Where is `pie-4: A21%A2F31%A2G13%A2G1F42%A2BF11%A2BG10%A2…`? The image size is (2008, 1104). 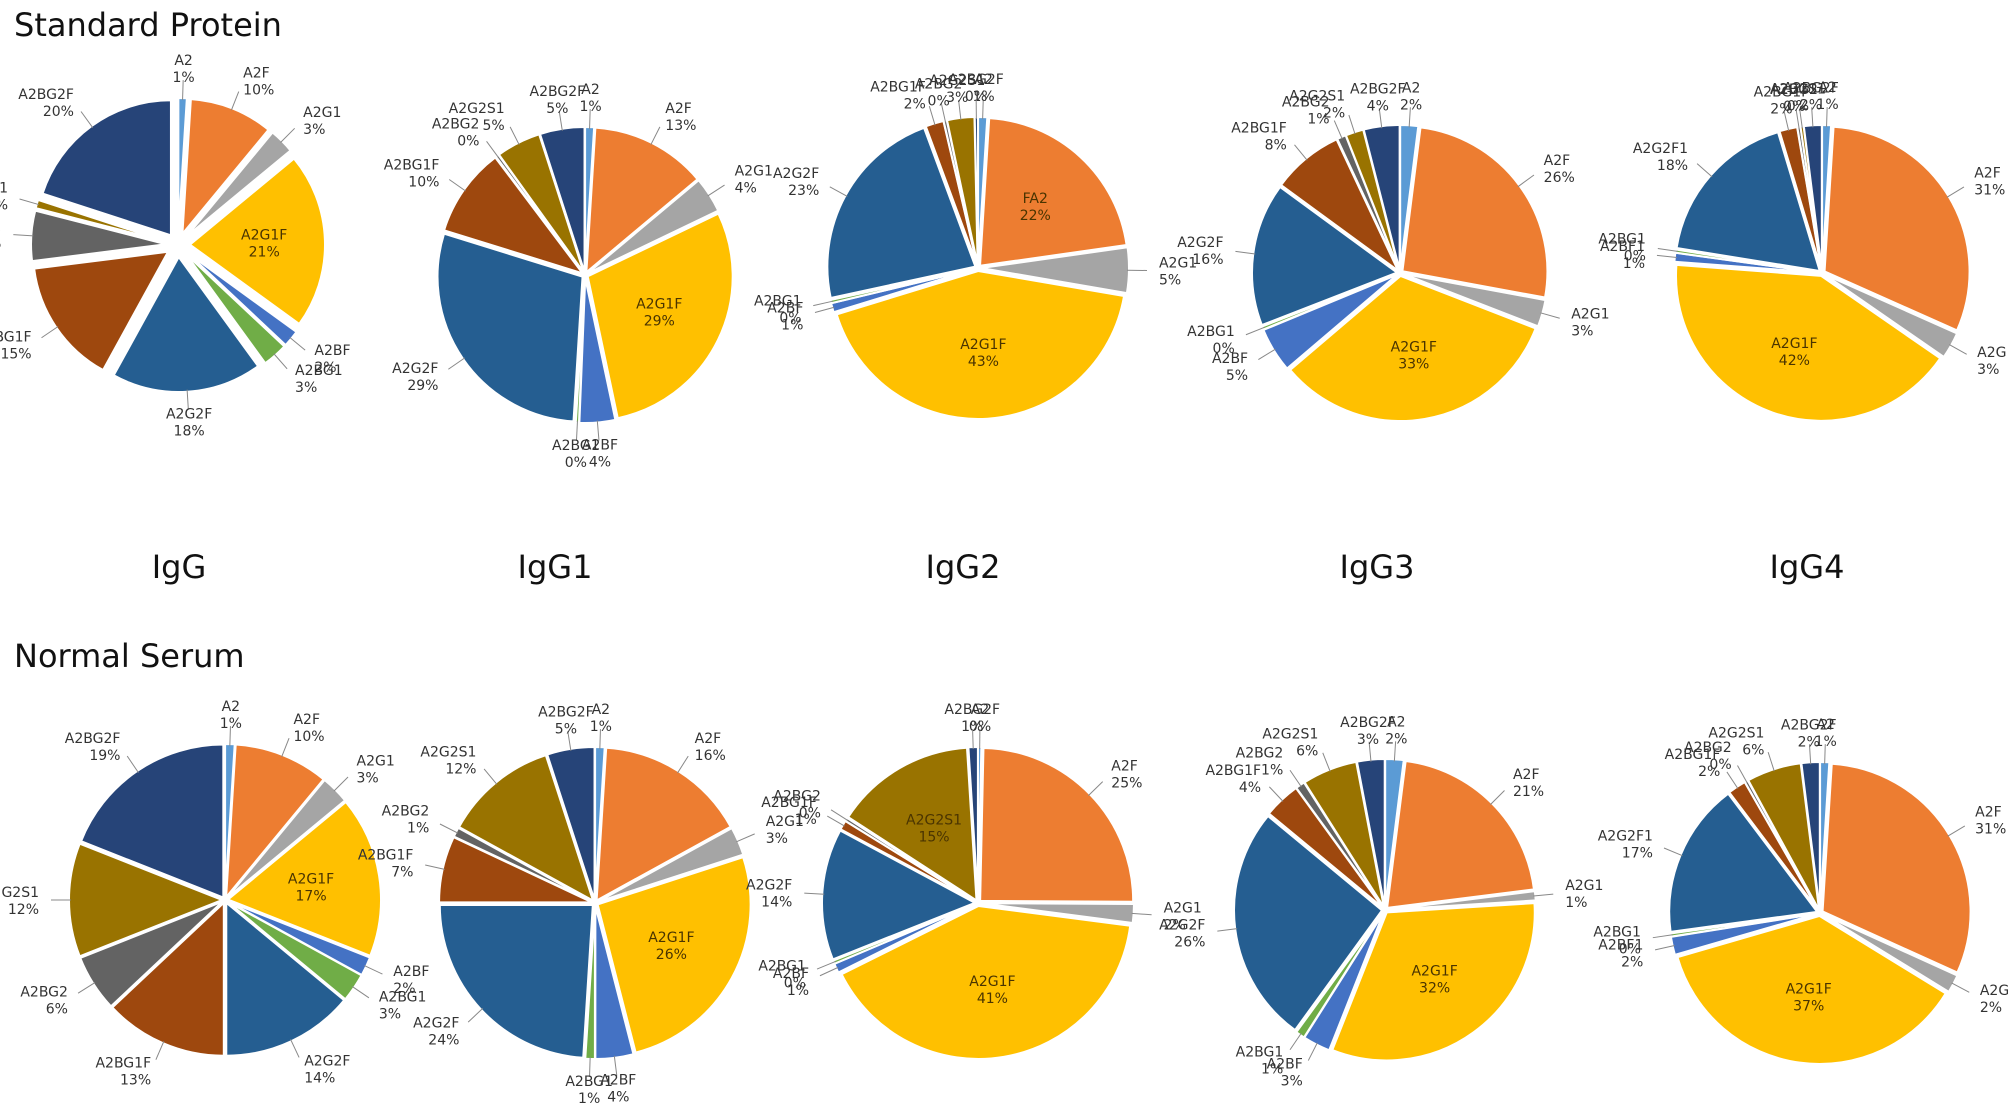
pie-4: A21%A2F31%A2G13%A2G1F42%A2BF11%A2BG10%A2… is located at coordinates (1803, 251).